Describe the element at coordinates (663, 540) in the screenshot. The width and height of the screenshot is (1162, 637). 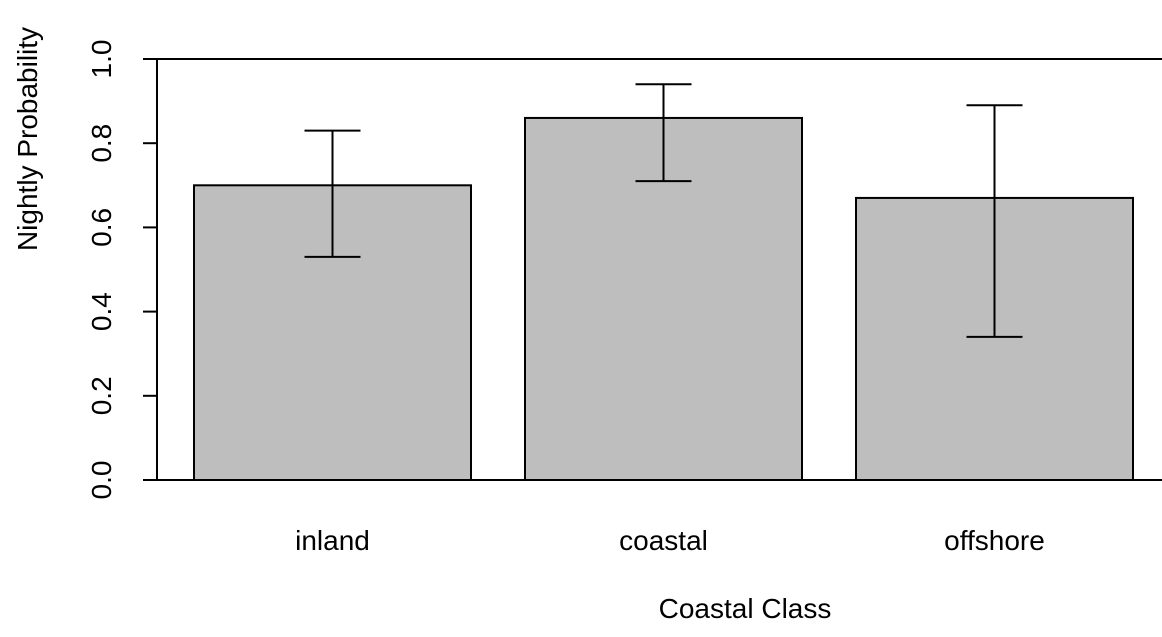
I see `category-label-coastal: coastal` at that location.